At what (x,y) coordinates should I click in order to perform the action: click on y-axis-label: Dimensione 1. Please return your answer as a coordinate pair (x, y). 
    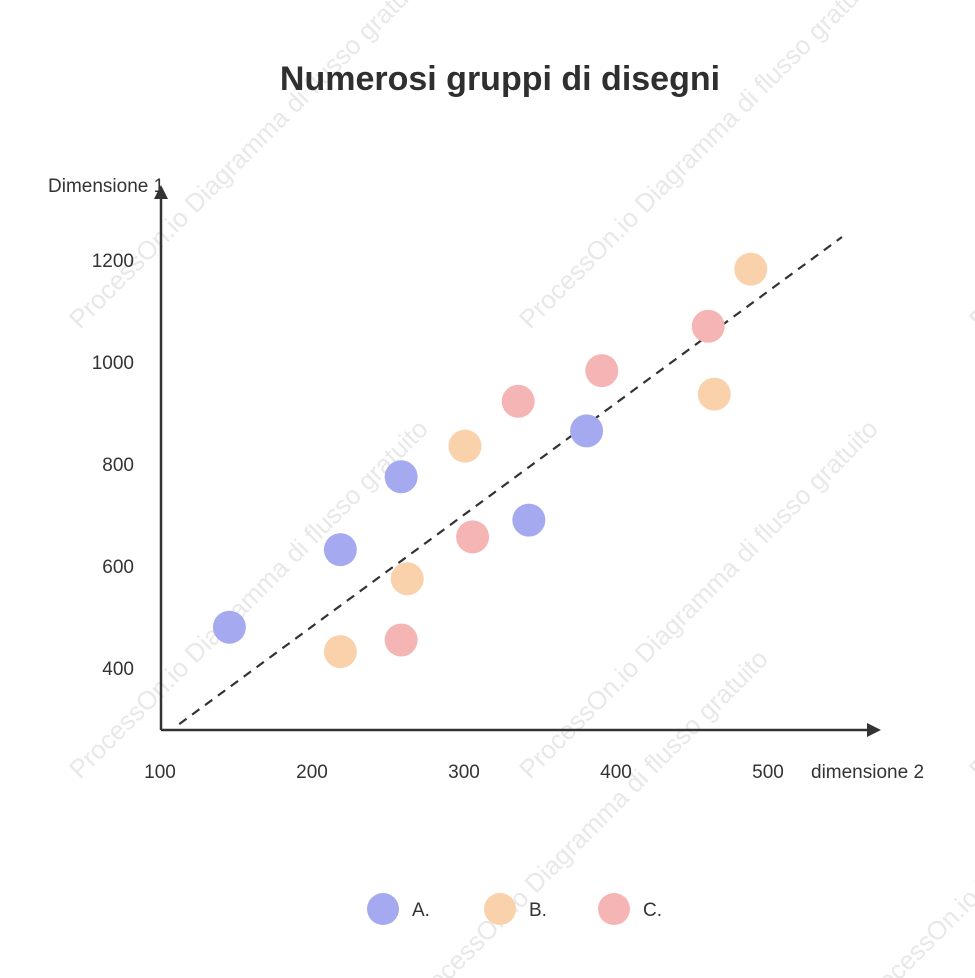
    Looking at the image, I should click on (106, 186).